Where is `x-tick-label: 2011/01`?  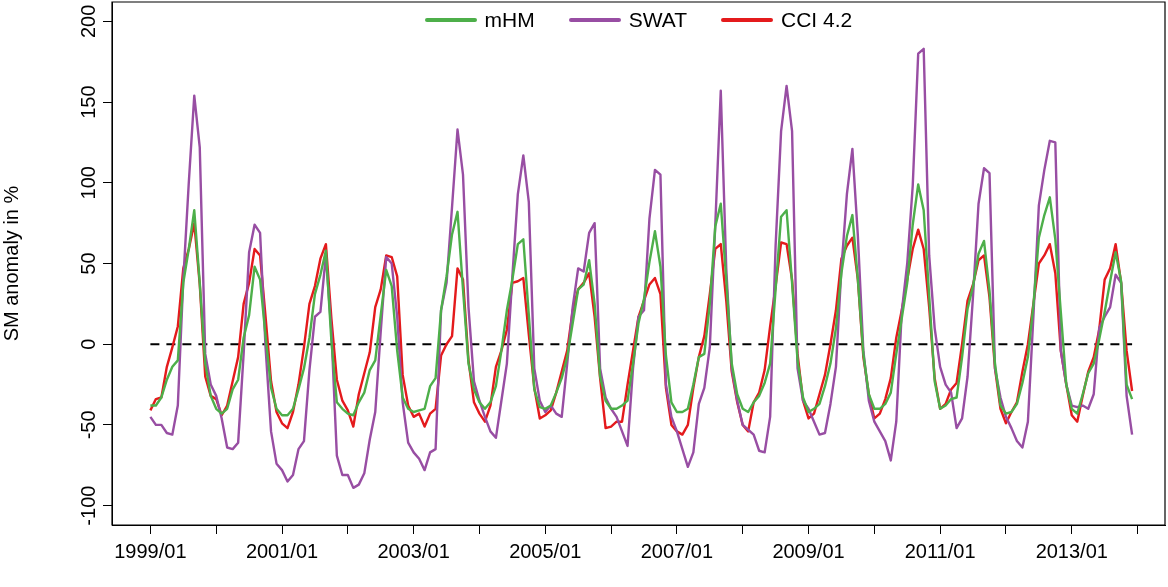 x-tick-label: 2011/01 is located at coordinates (940, 550).